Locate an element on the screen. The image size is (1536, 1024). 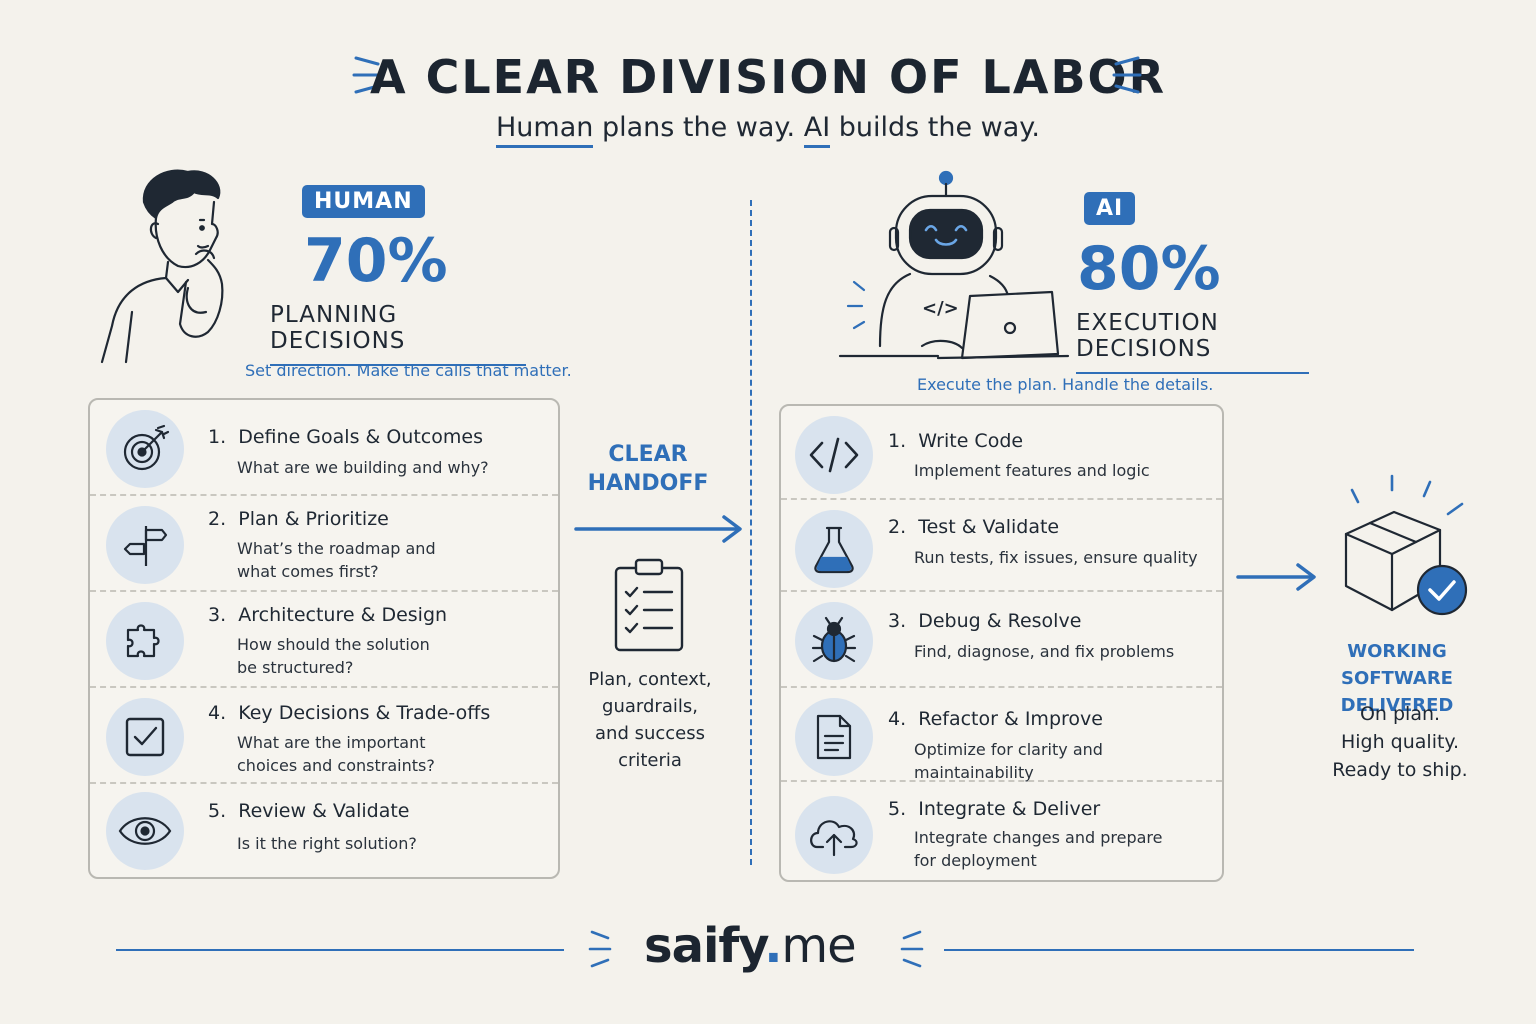
item-desc: Optimize for clarity and maintainability is located at coordinates (1008, 761).